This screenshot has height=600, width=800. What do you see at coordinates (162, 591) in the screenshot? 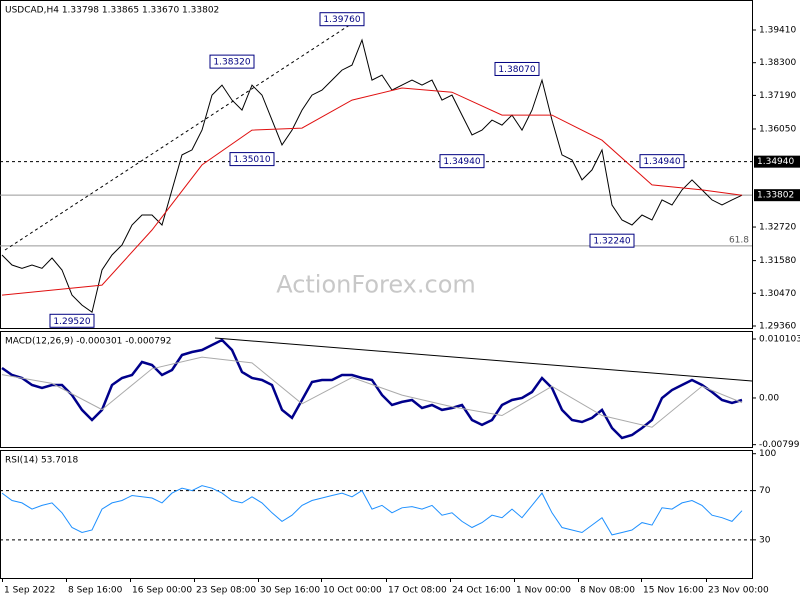
I see `x-tick-label: 16 Sep 00:00` at bounding box center [162, 591].